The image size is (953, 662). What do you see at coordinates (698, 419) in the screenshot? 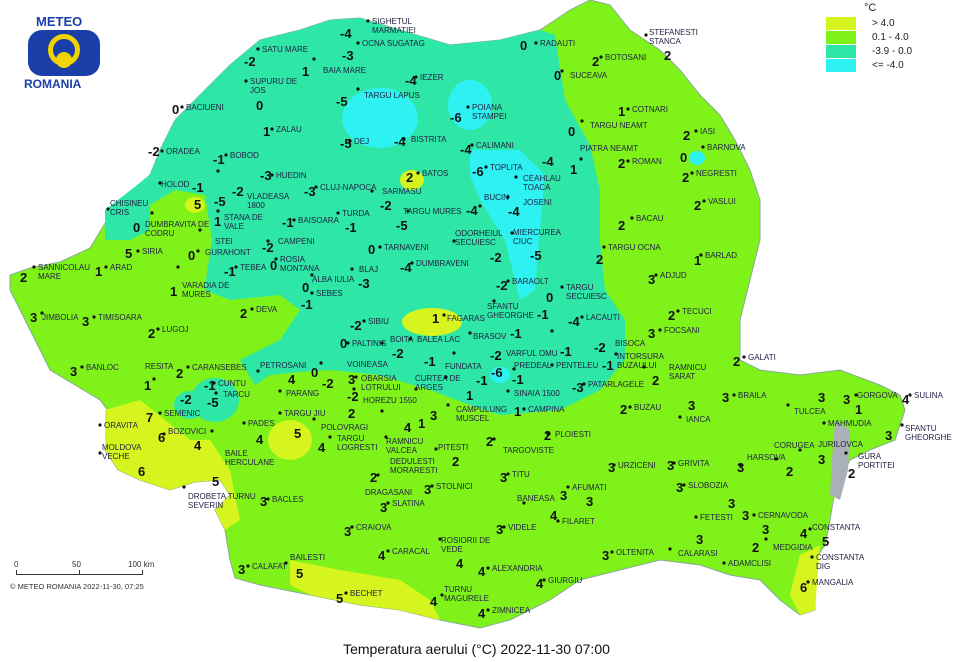
I see `station-name: IANCA` at bounding box center [698, 419].